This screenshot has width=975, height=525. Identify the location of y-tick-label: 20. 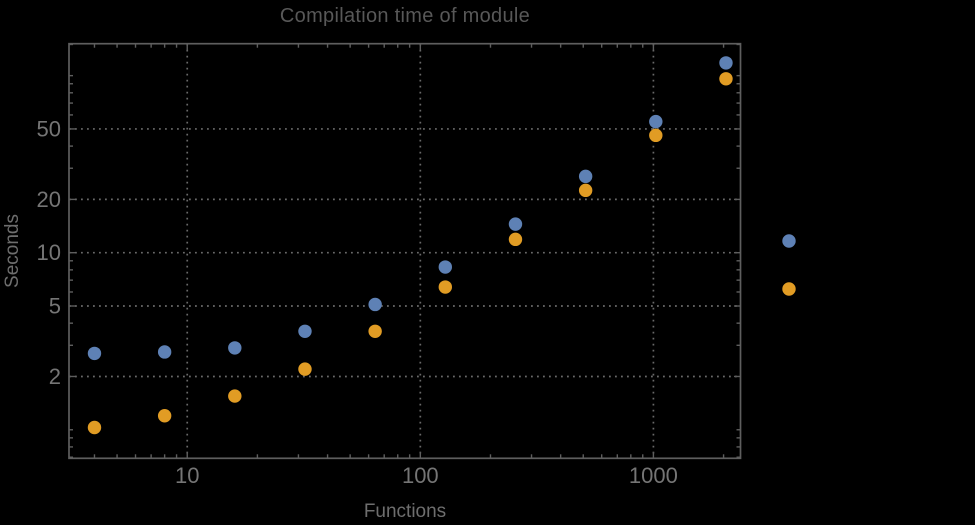
(49, 199).